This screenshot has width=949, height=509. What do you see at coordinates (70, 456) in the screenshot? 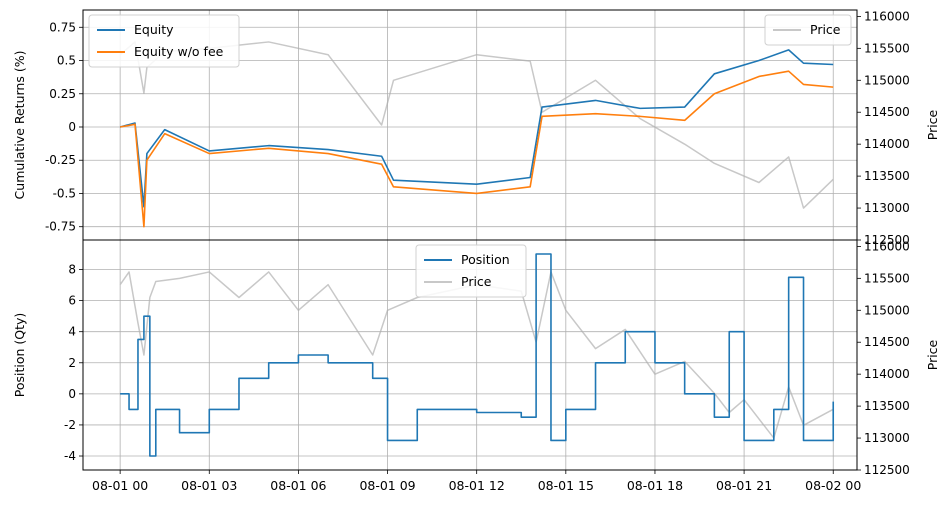
I see `y-tick-label: -4` at bounding box center [70, 456].